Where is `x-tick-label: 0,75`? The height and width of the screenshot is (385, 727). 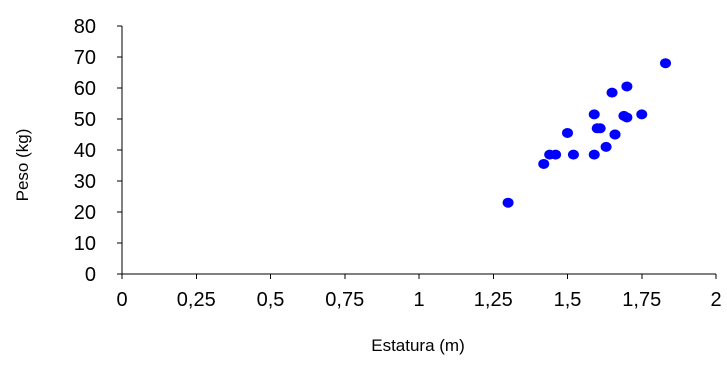 x-tick-label: 0,75 is located at coordinates (344, 300).